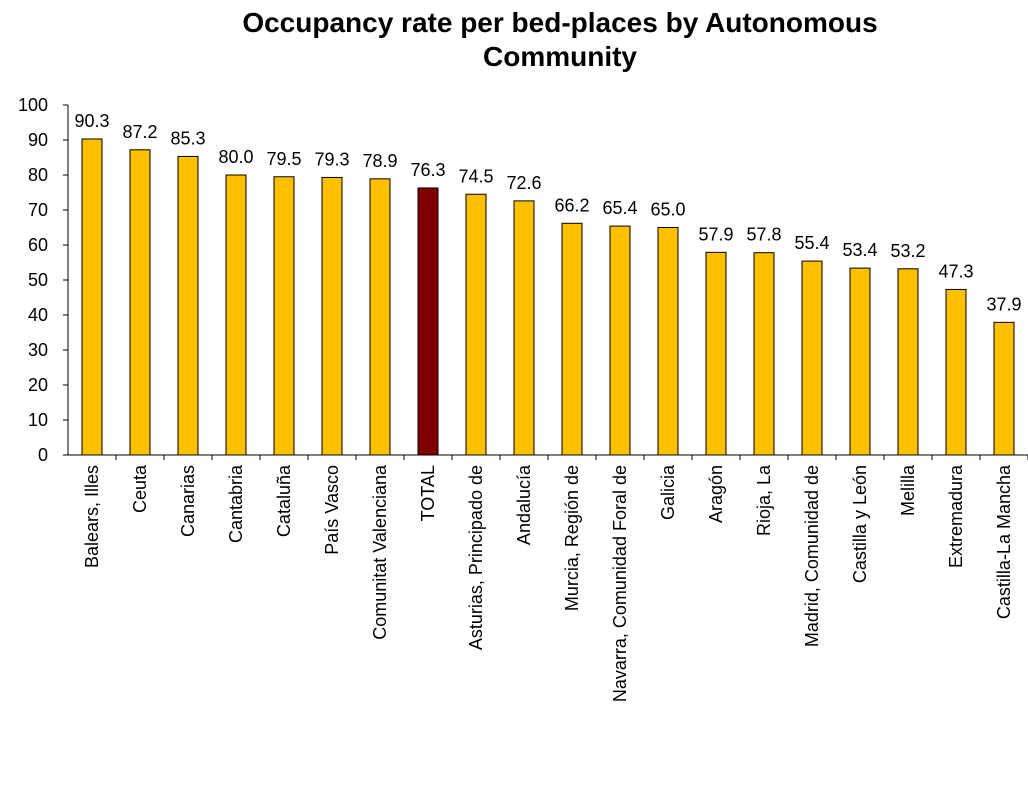 The width and height of the screenshot is (1028, 789). Describe the element at coordinates (1003, 304) in the screenshot. I see `value-label: 37.9` at that location.